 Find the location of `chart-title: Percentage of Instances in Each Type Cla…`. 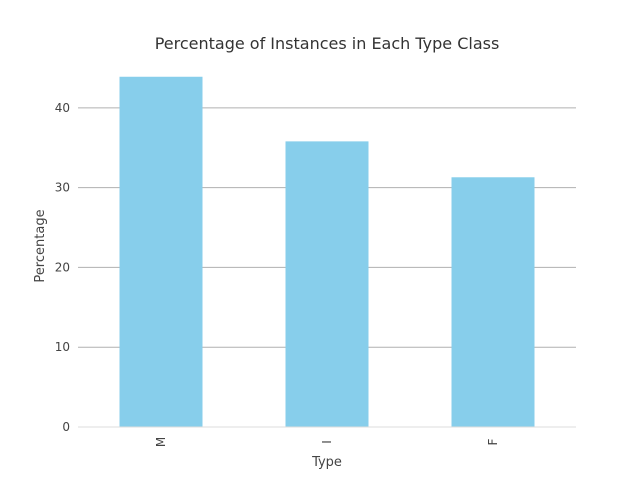

chart-title: Percentage of Instances in Each Type Cla… is located at coordinates (327, 43).